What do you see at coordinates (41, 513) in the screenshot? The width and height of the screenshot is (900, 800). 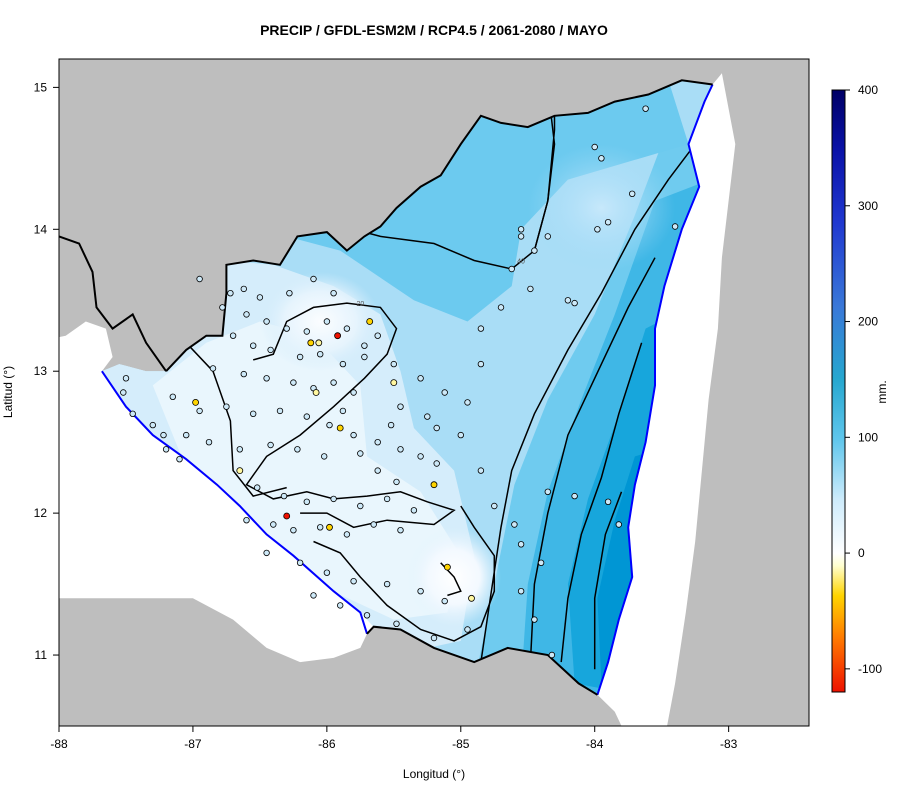 I see `y-tick-label: 12` at bounding box center [41, 513].